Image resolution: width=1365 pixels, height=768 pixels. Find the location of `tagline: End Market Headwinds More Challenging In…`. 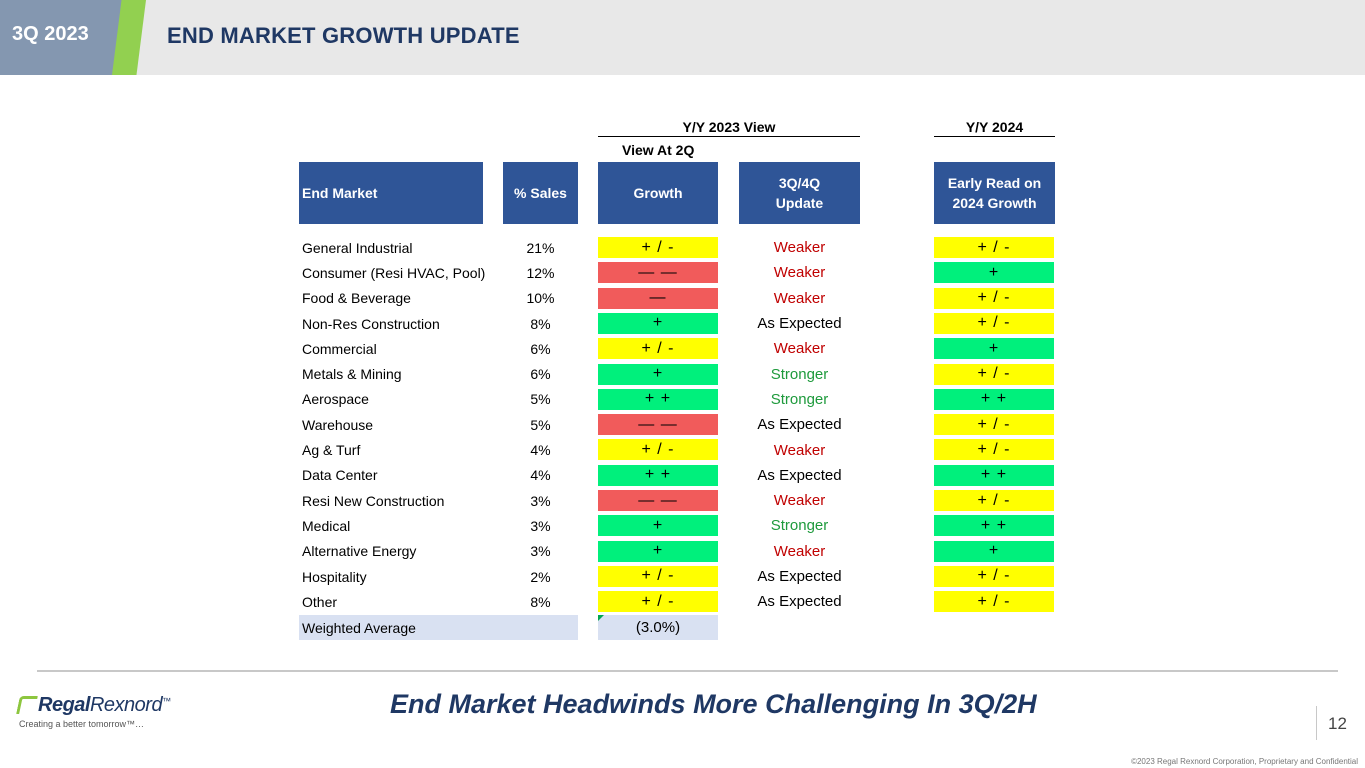

tagline: End Market Headwinds More Challenging In… is located at coordinates (713, 704).